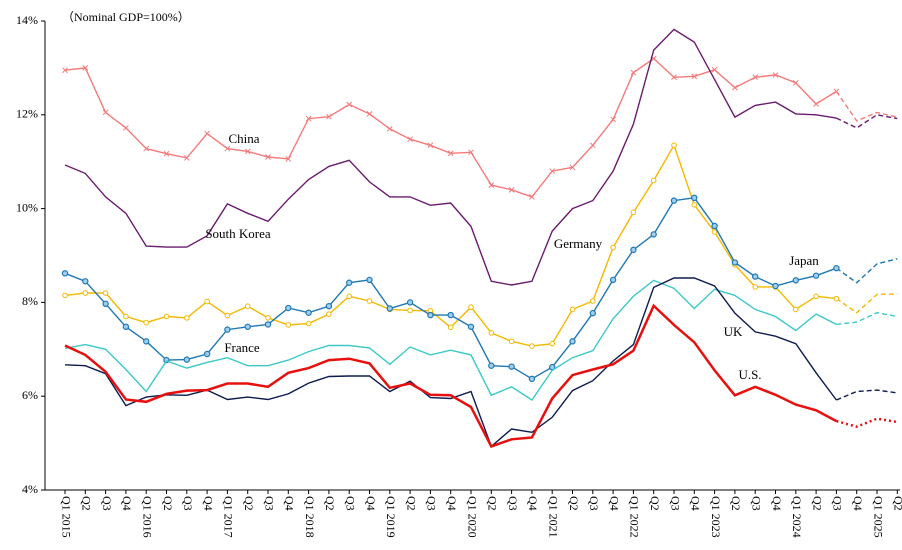  What do you see at coordinates (238, 233) in the screenshot?
I see `series-label: South Korea` at bounding box center [238, 233].